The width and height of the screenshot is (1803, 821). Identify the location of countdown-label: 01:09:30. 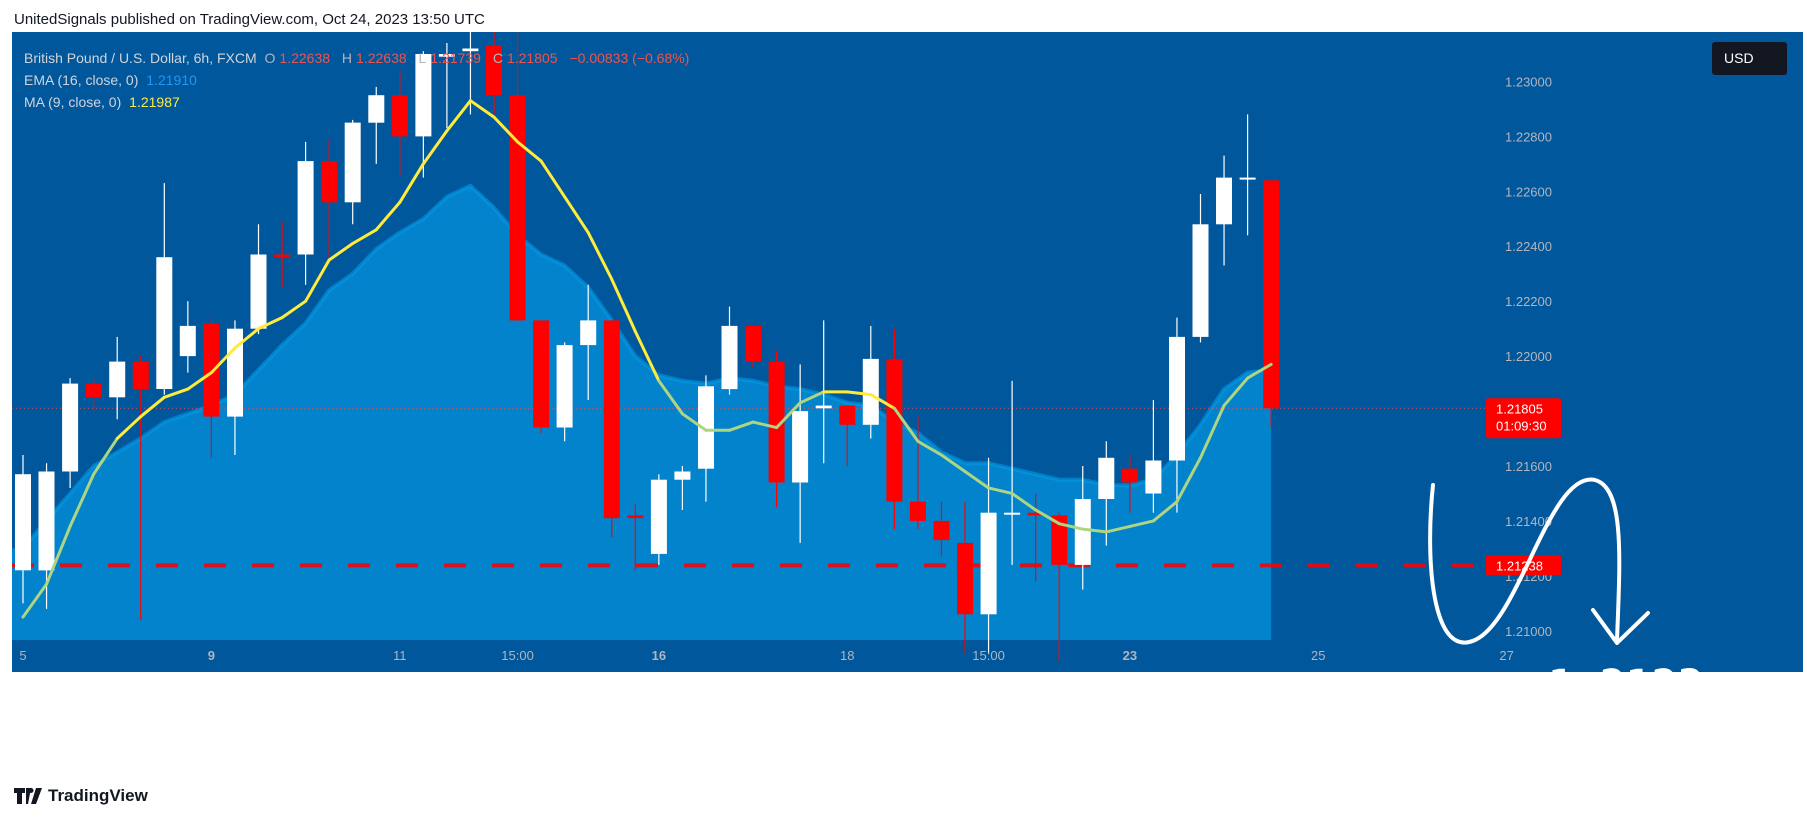
(1521, 425).